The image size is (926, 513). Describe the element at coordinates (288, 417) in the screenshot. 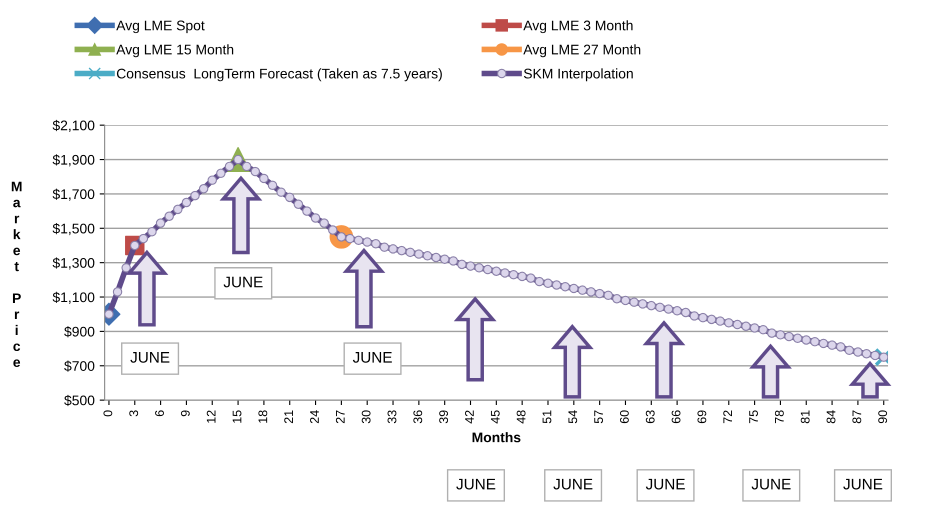

I see `x-tick-label: 21` at that location.